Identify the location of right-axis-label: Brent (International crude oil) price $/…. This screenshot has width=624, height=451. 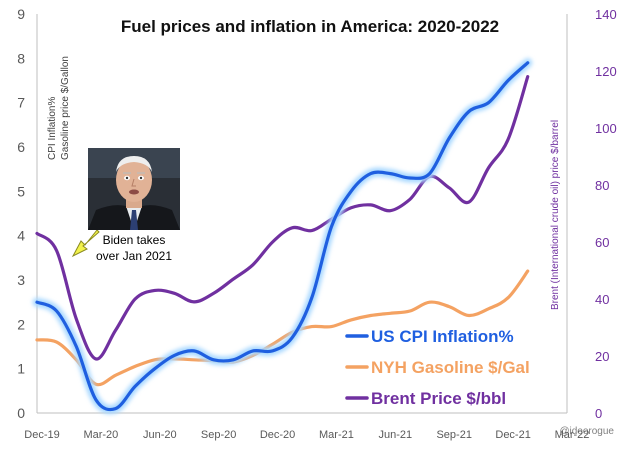
(555, 215).